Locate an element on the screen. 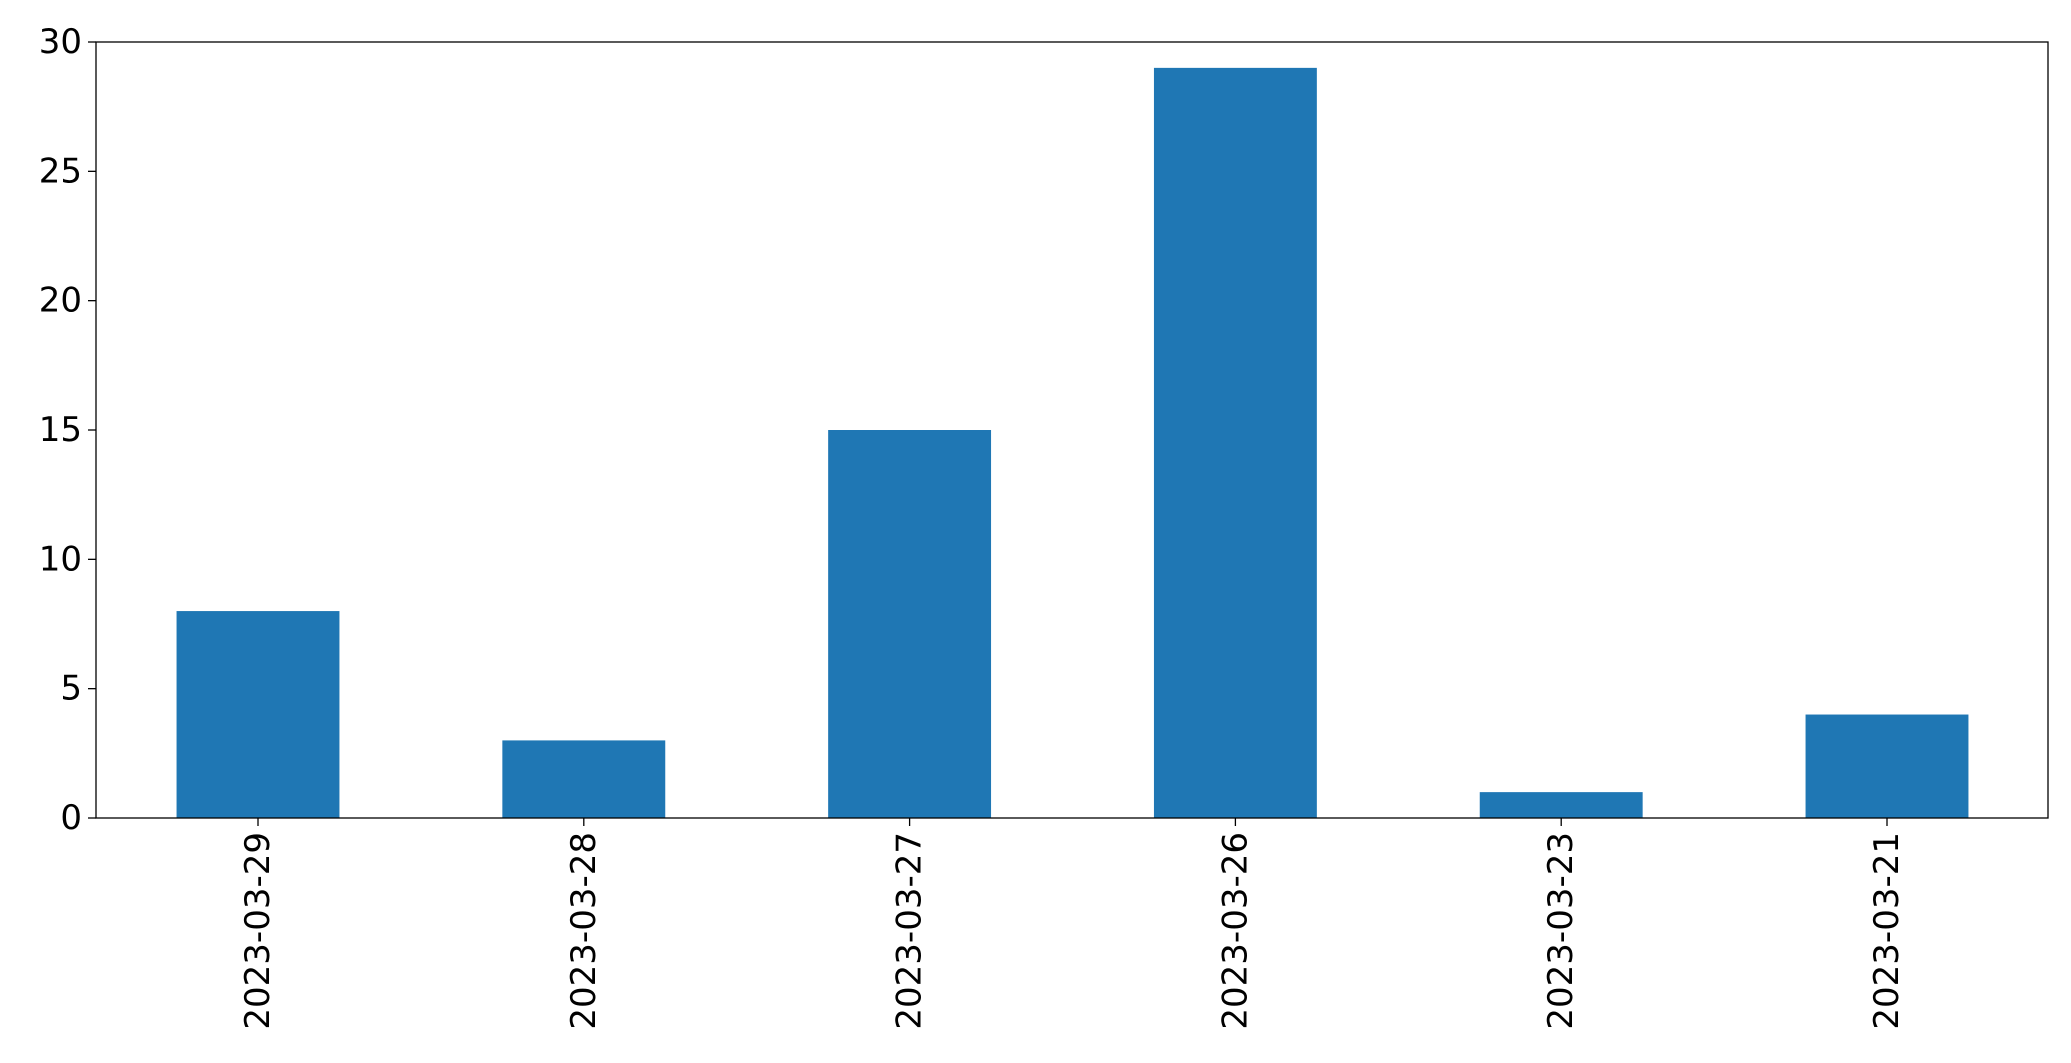  y-axis: 0 5 10 15 20 25 30 is located at coordinates (67, 430).